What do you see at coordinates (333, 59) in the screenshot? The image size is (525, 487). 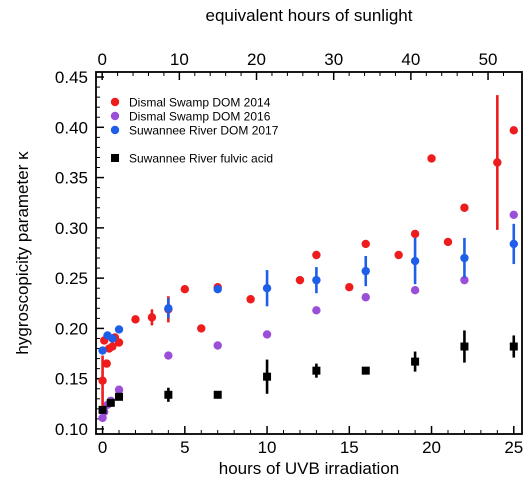 I see `x2-tick-label: 30` at bounding box center [333, 59].